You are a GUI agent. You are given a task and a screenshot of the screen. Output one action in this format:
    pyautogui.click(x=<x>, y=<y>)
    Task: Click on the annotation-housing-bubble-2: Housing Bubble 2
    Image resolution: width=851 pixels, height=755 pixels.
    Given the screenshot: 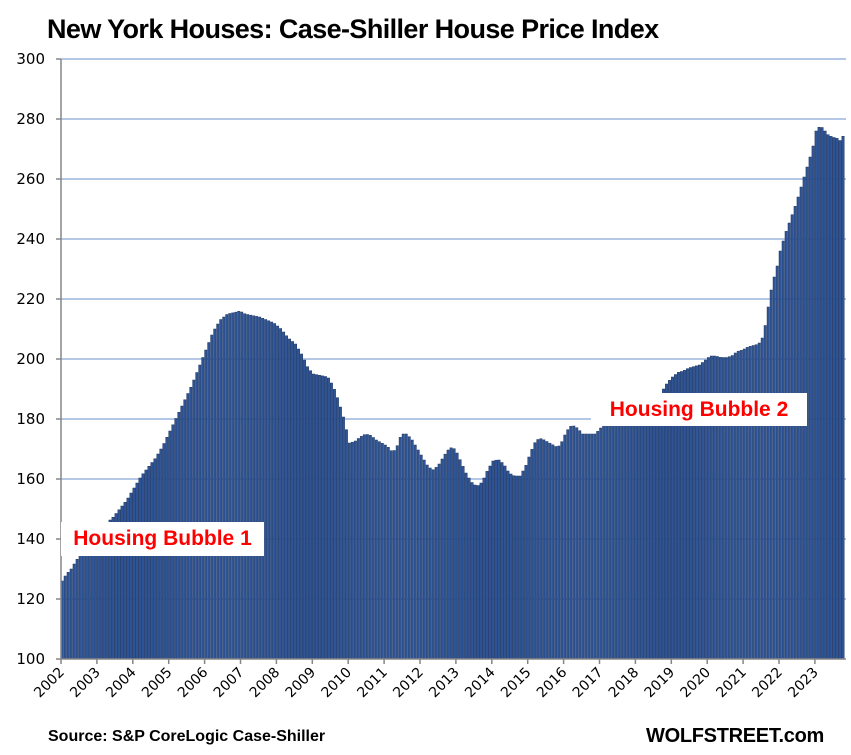 What is the action you would take?
    pyautogui.click(x=699, y=409)
    